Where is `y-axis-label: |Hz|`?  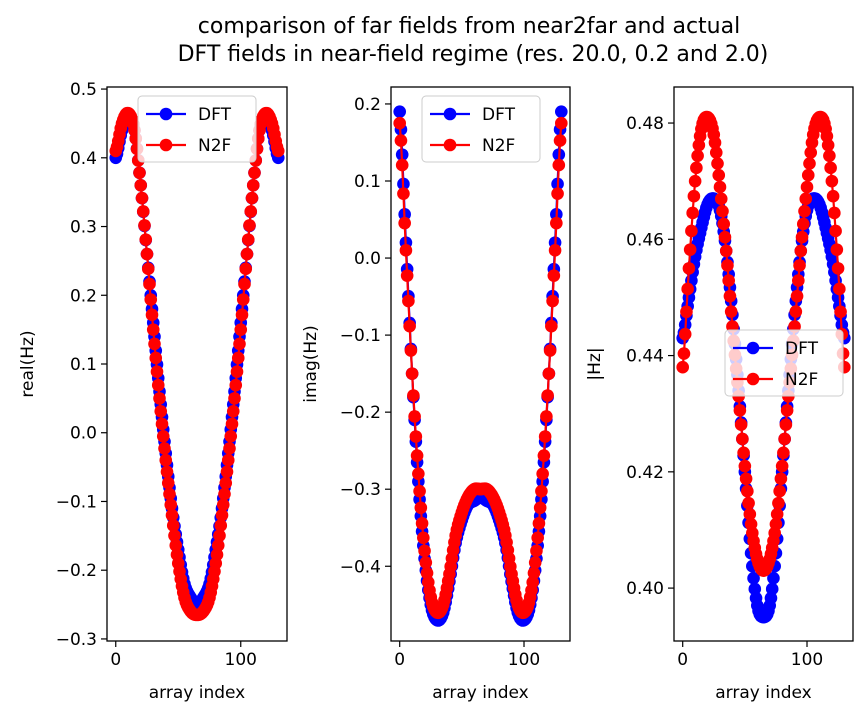
y-axis-label: |Hz| is located at coordinates (595, 363).